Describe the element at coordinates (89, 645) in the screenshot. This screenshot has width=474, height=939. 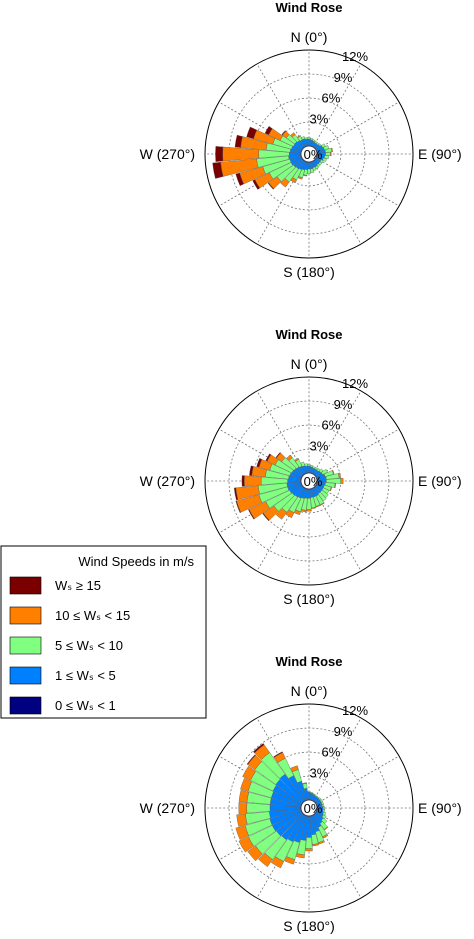
I see `legend-entry-label: 5 ≤ Wₛ < 10` at that location.